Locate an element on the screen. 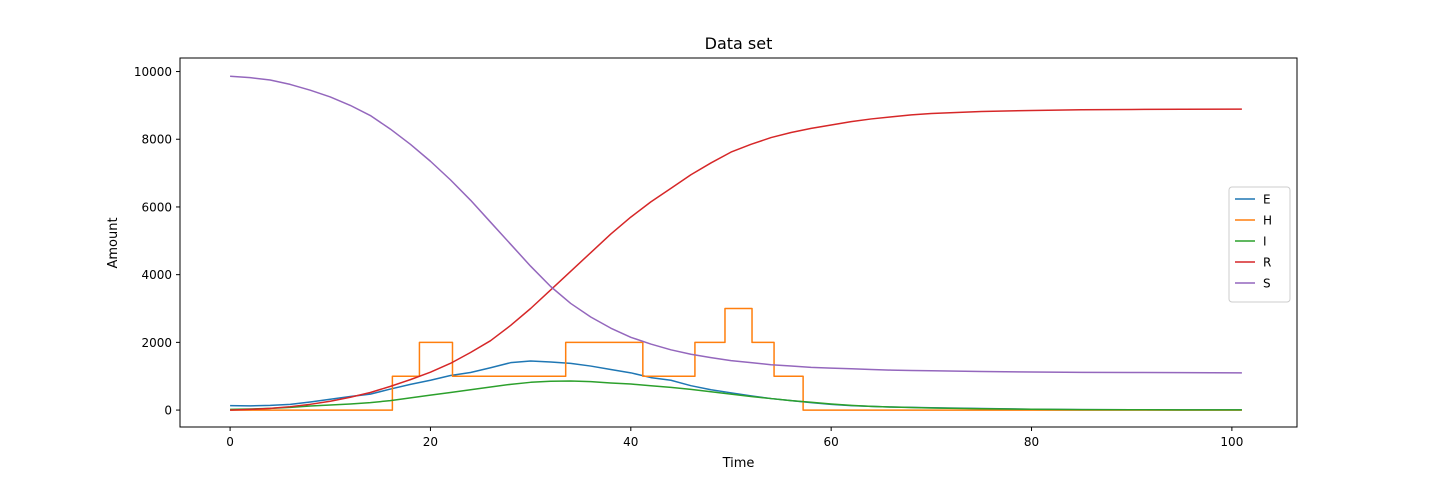 The width and height of the screenshot is (1441, 480). y-tick-label: 8000 is located at coordinates (156, 140).